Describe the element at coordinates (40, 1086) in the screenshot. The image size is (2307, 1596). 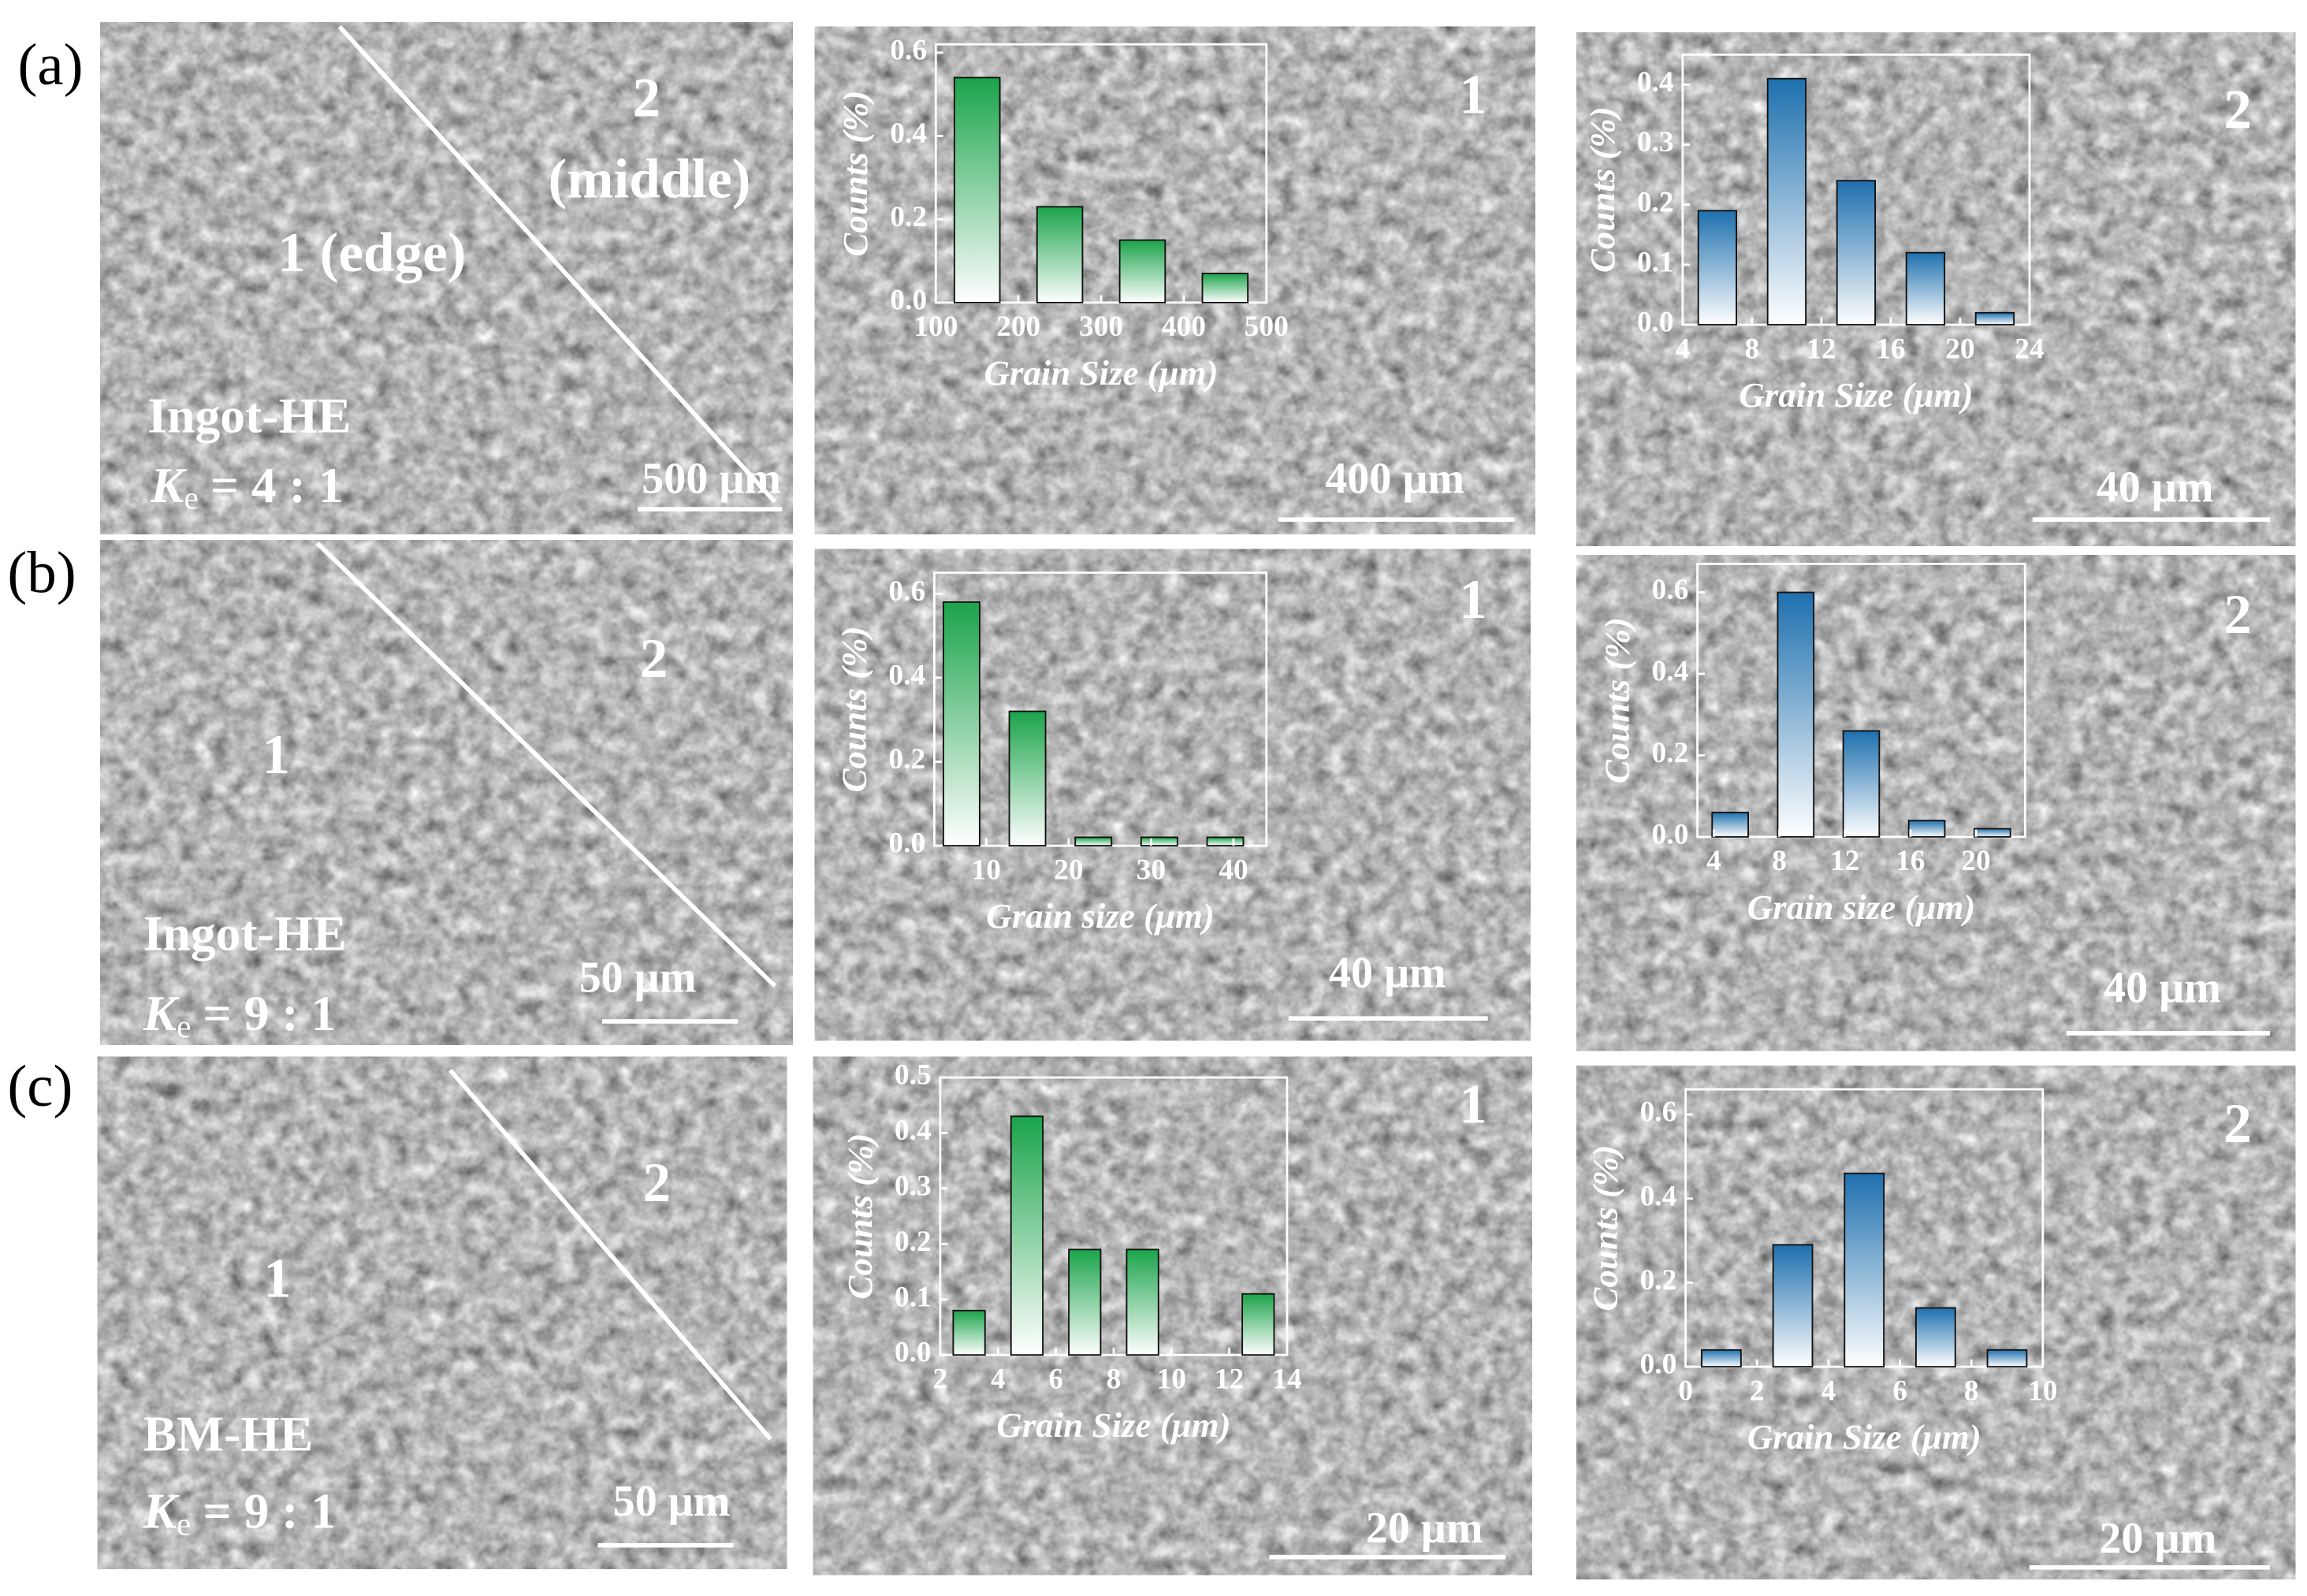
I see `panel-label: (c)` at that location.